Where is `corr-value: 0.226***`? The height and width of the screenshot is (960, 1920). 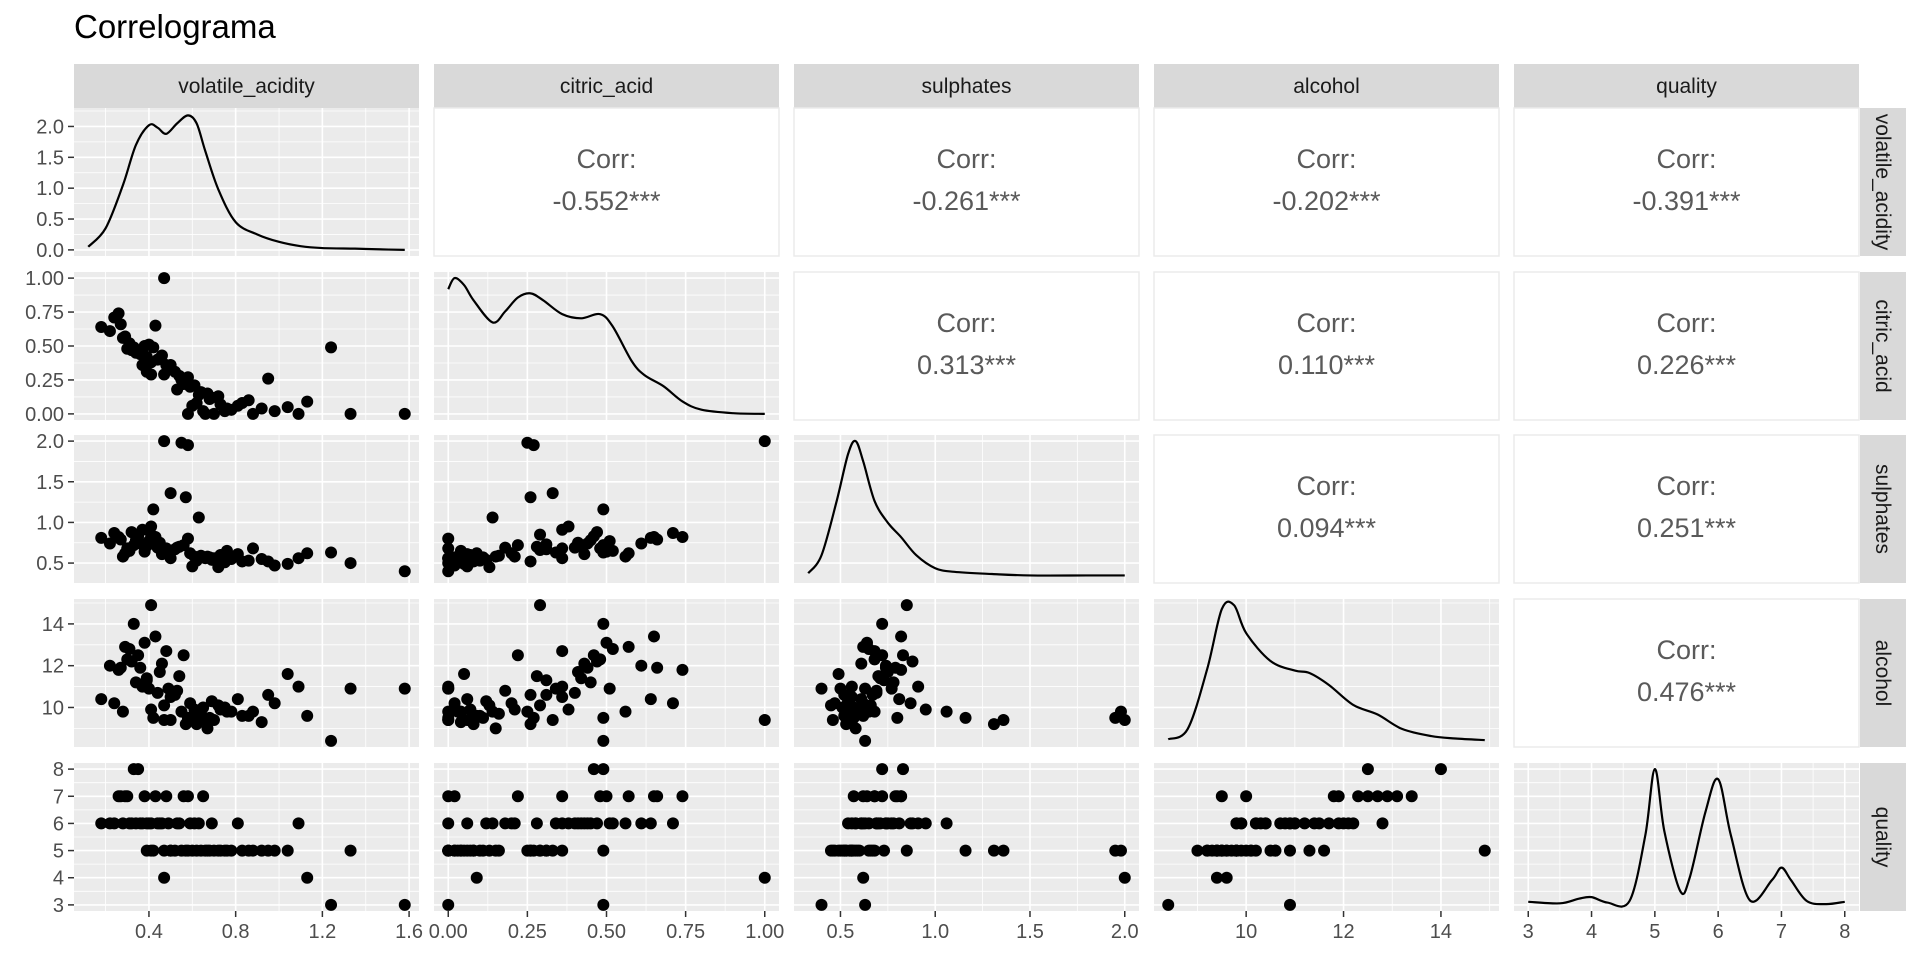
corr-value: 0.226*** is located at coordinates (1687, 365).